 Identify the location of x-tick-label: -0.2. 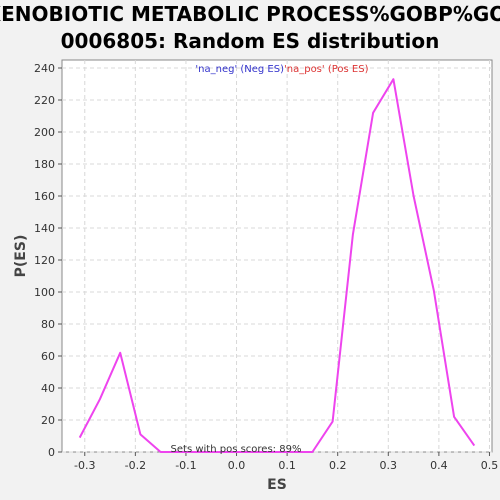
(135, 465).